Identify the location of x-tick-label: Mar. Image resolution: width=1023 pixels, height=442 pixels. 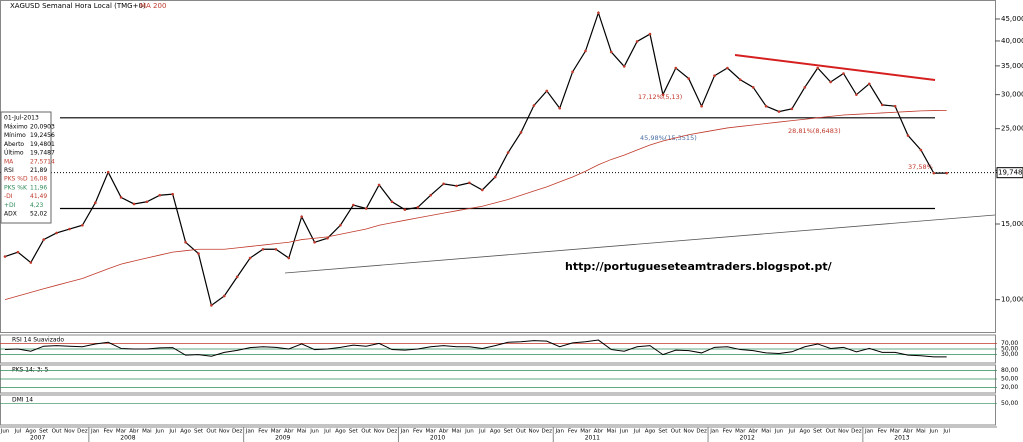
(895, 432).